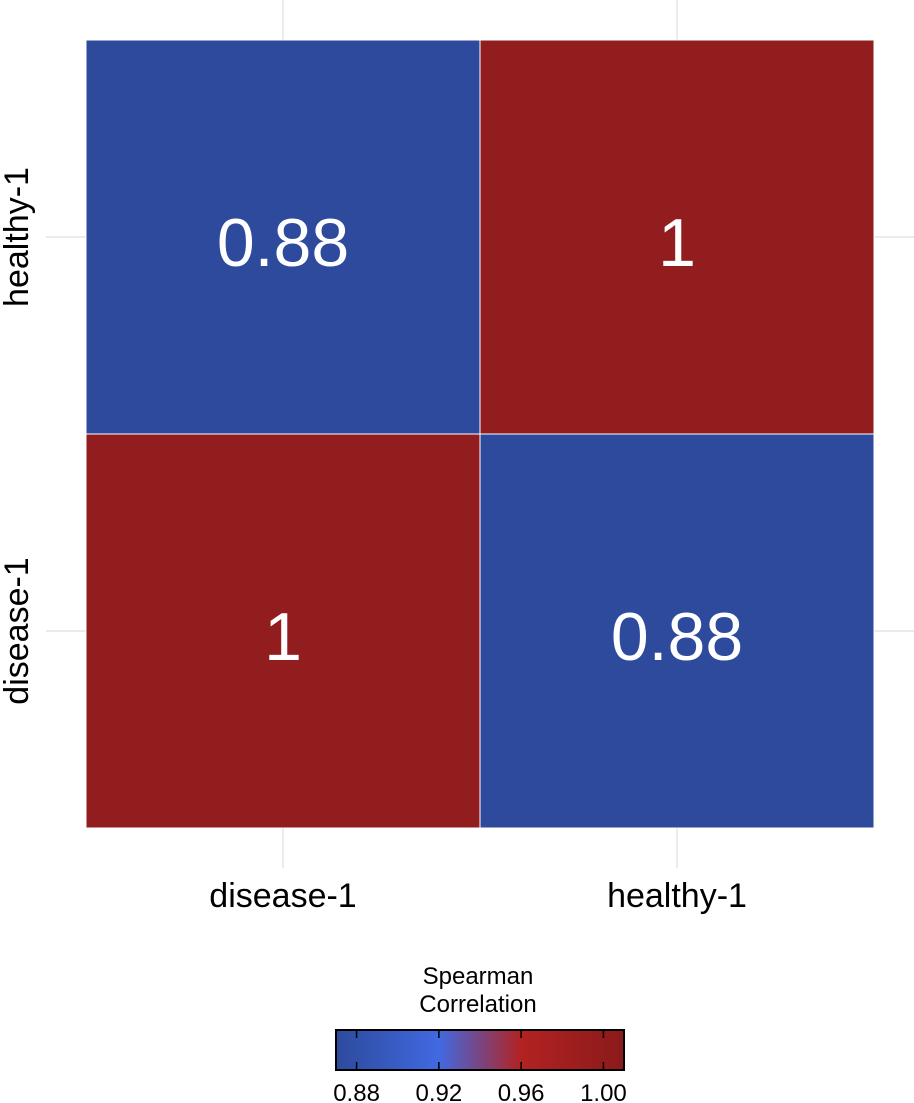  Describe the element at coordinates (478, 976) in the screenshot. I see `legend-title: Spearman` at that location.